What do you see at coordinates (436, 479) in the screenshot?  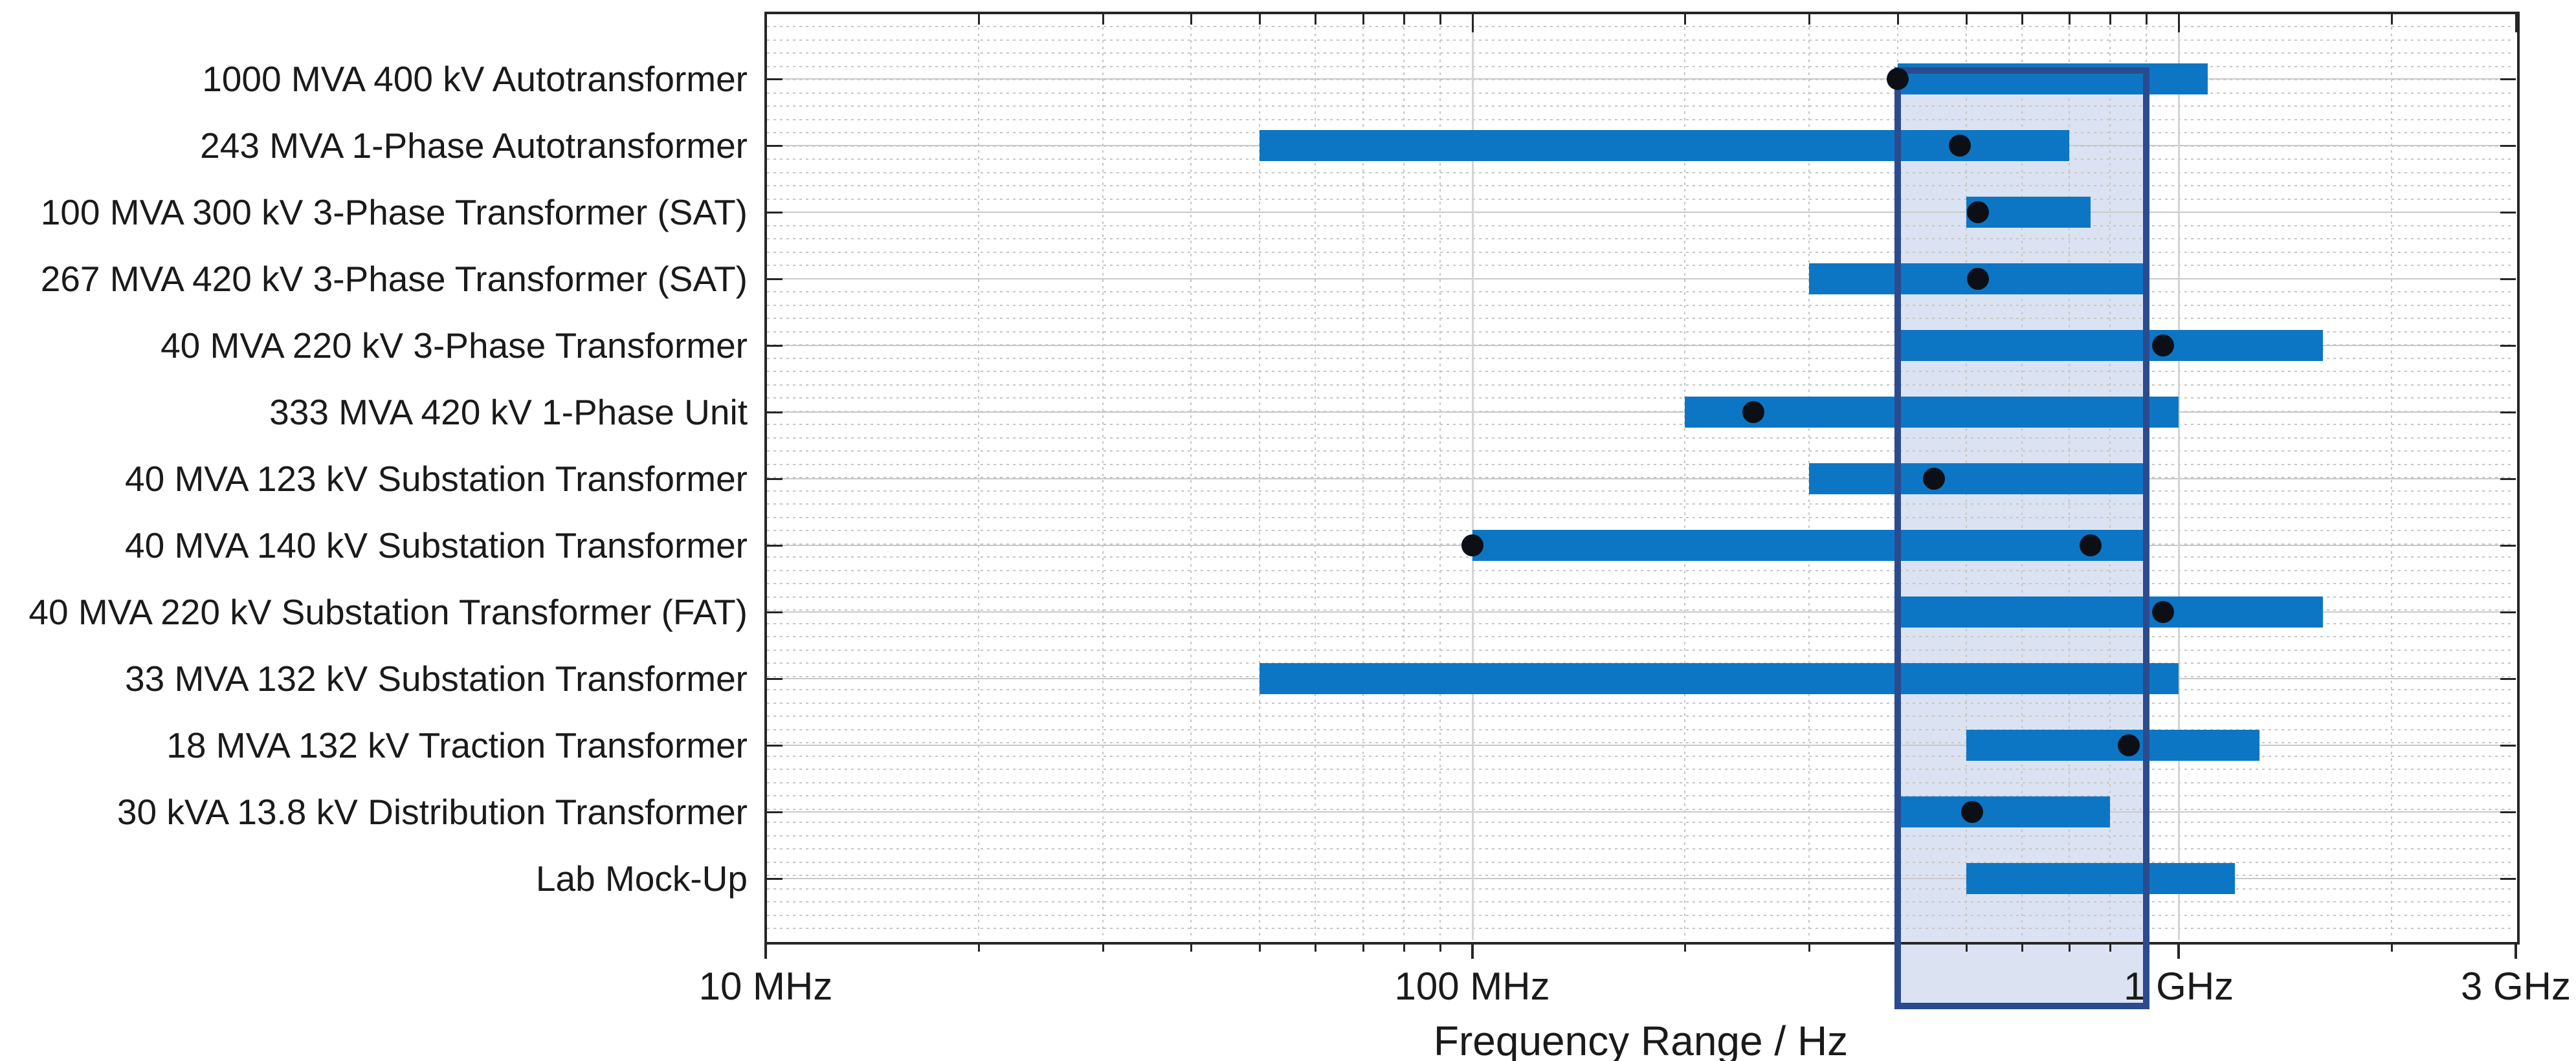 I see `category-label: 40 MVA 123 kV Substation Transformer` at bounding box center [436, 479].